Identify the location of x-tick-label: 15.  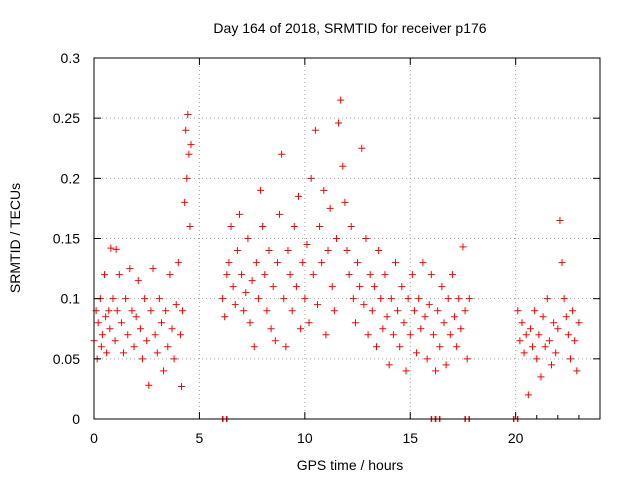
(410, 438).